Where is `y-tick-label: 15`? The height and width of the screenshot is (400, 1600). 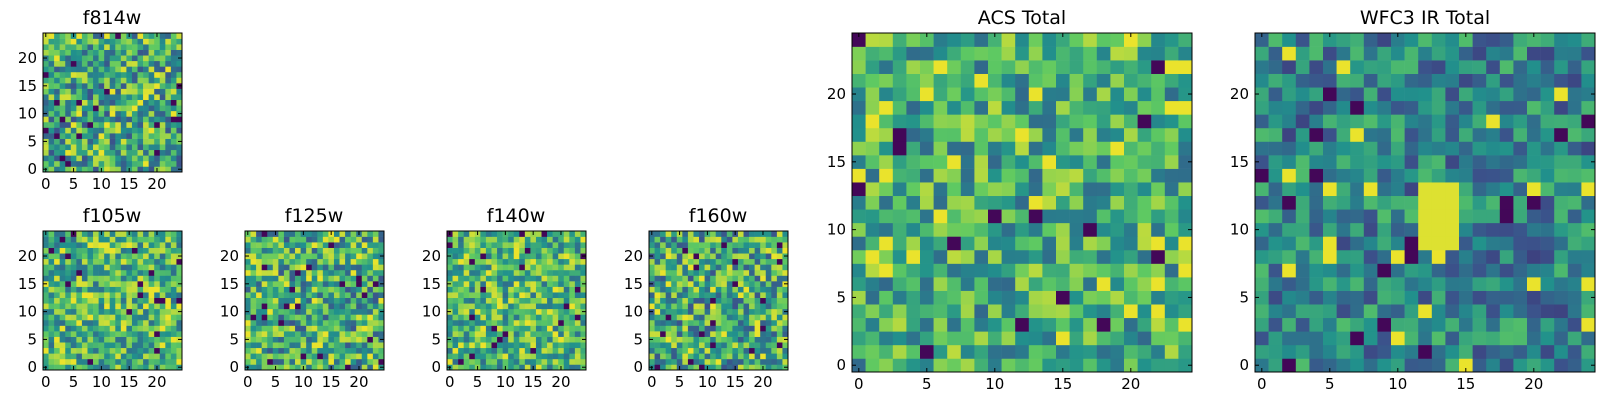 y-tick-label: 15 is located at coordinates (431, 284).